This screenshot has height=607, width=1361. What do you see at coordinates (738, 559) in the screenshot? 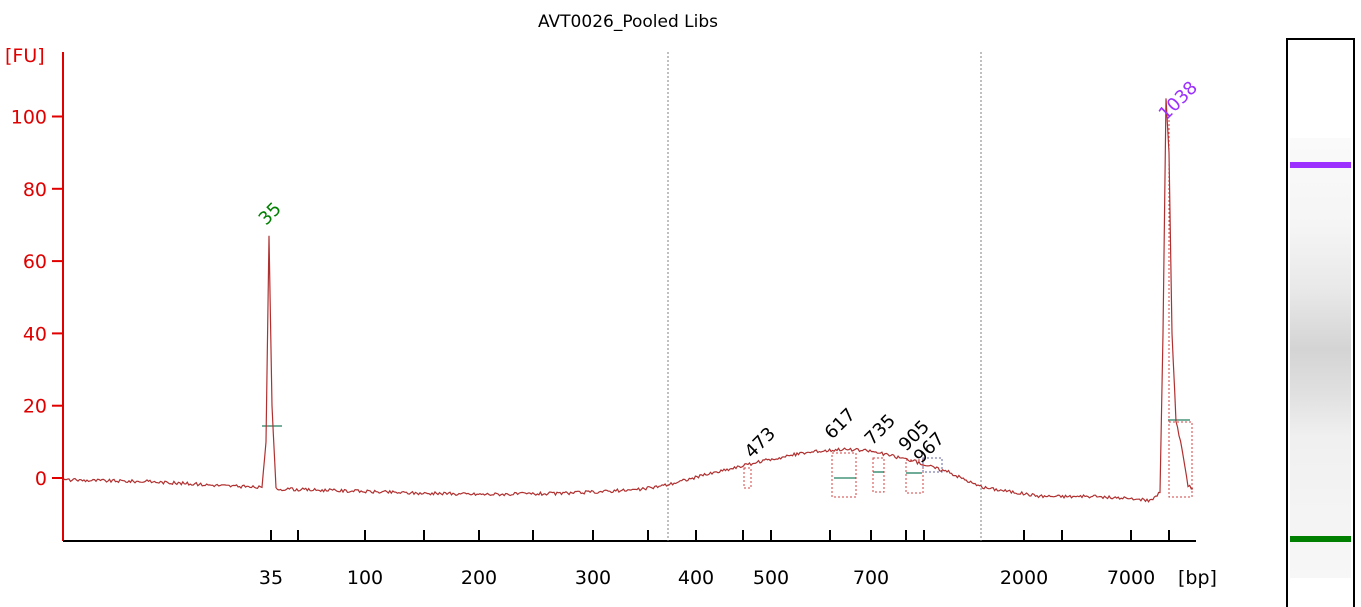
I see `x-axis-ticks: 35 100 200 300 400 500 700 2000 7000 [bp]` at bounding box center [738, 559].